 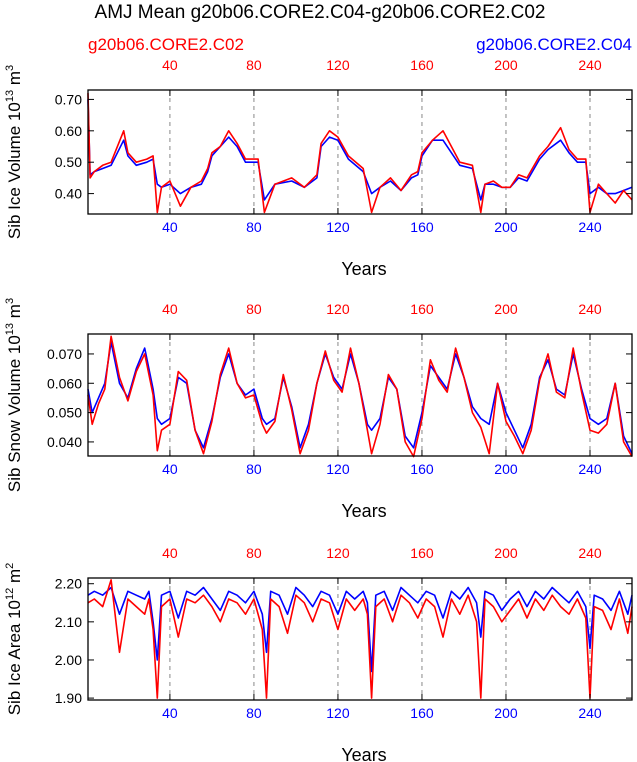 I want to click on legend-c04-label: g20b06.CORE2.C04, so click(x=554, y=44).